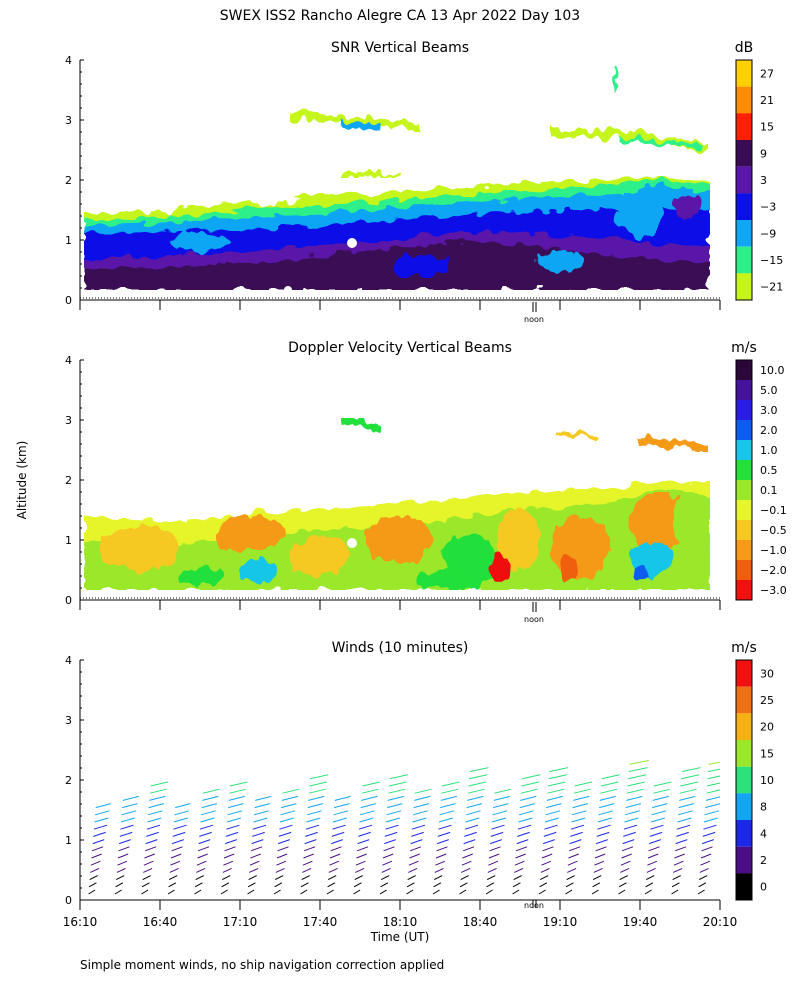 The width and height of the screenshot is (800, 1000). What do you see at coordinates (767, 127) in the screenshot?
I see `colorbar-tick-label: 15` at bounding box center [767, 127].